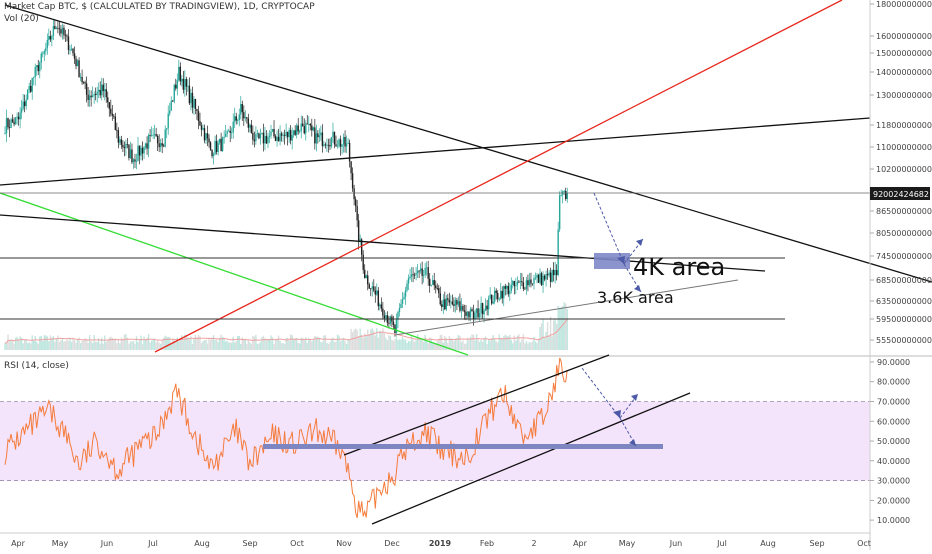 This screenshot has height=554, width=932. Describe the element at coordinates (893, 362) in the screenshot. I see `rsi-tick-label-0: 90.0000` at that location.